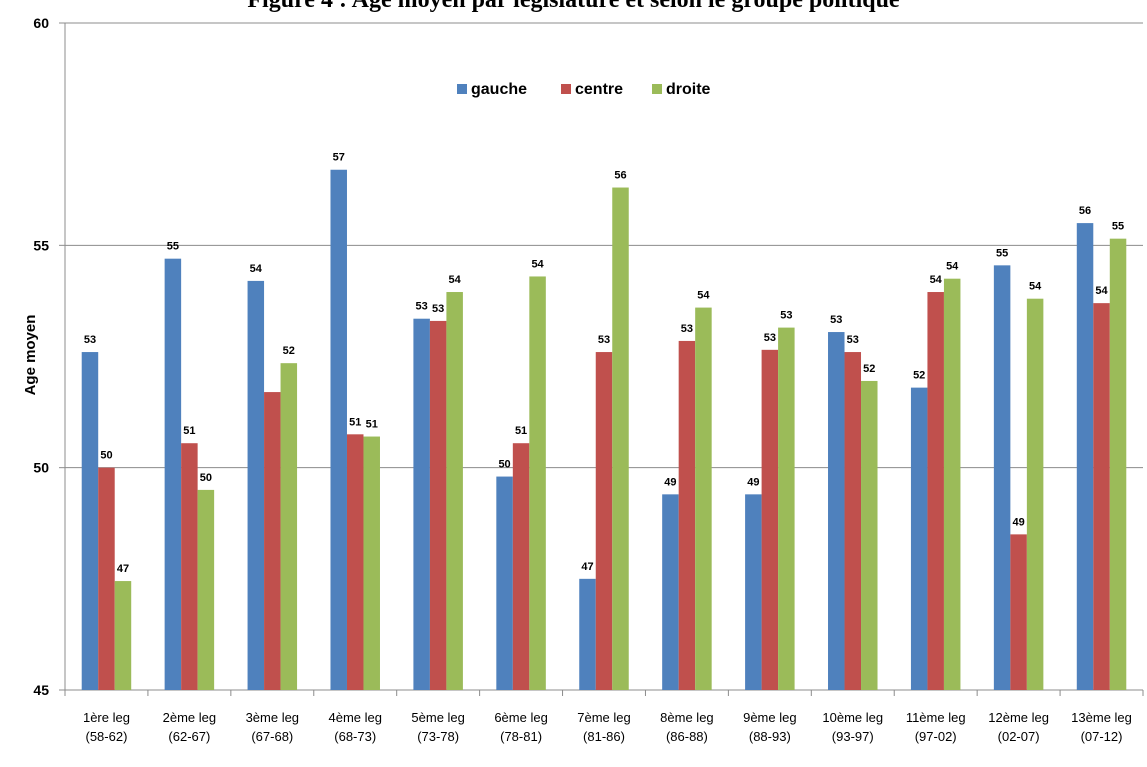  What do you see at coordinates (566, 89) in the screenshot?
I see `legend-swatch-centre` at bounding box center [566, 89].